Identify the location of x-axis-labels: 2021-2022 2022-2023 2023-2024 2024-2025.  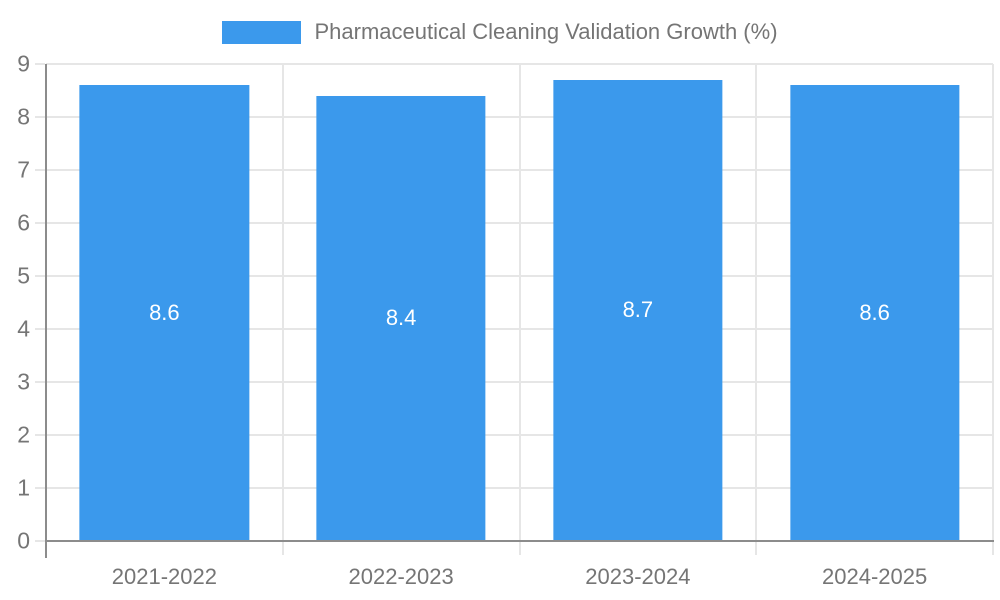
(519, 577).